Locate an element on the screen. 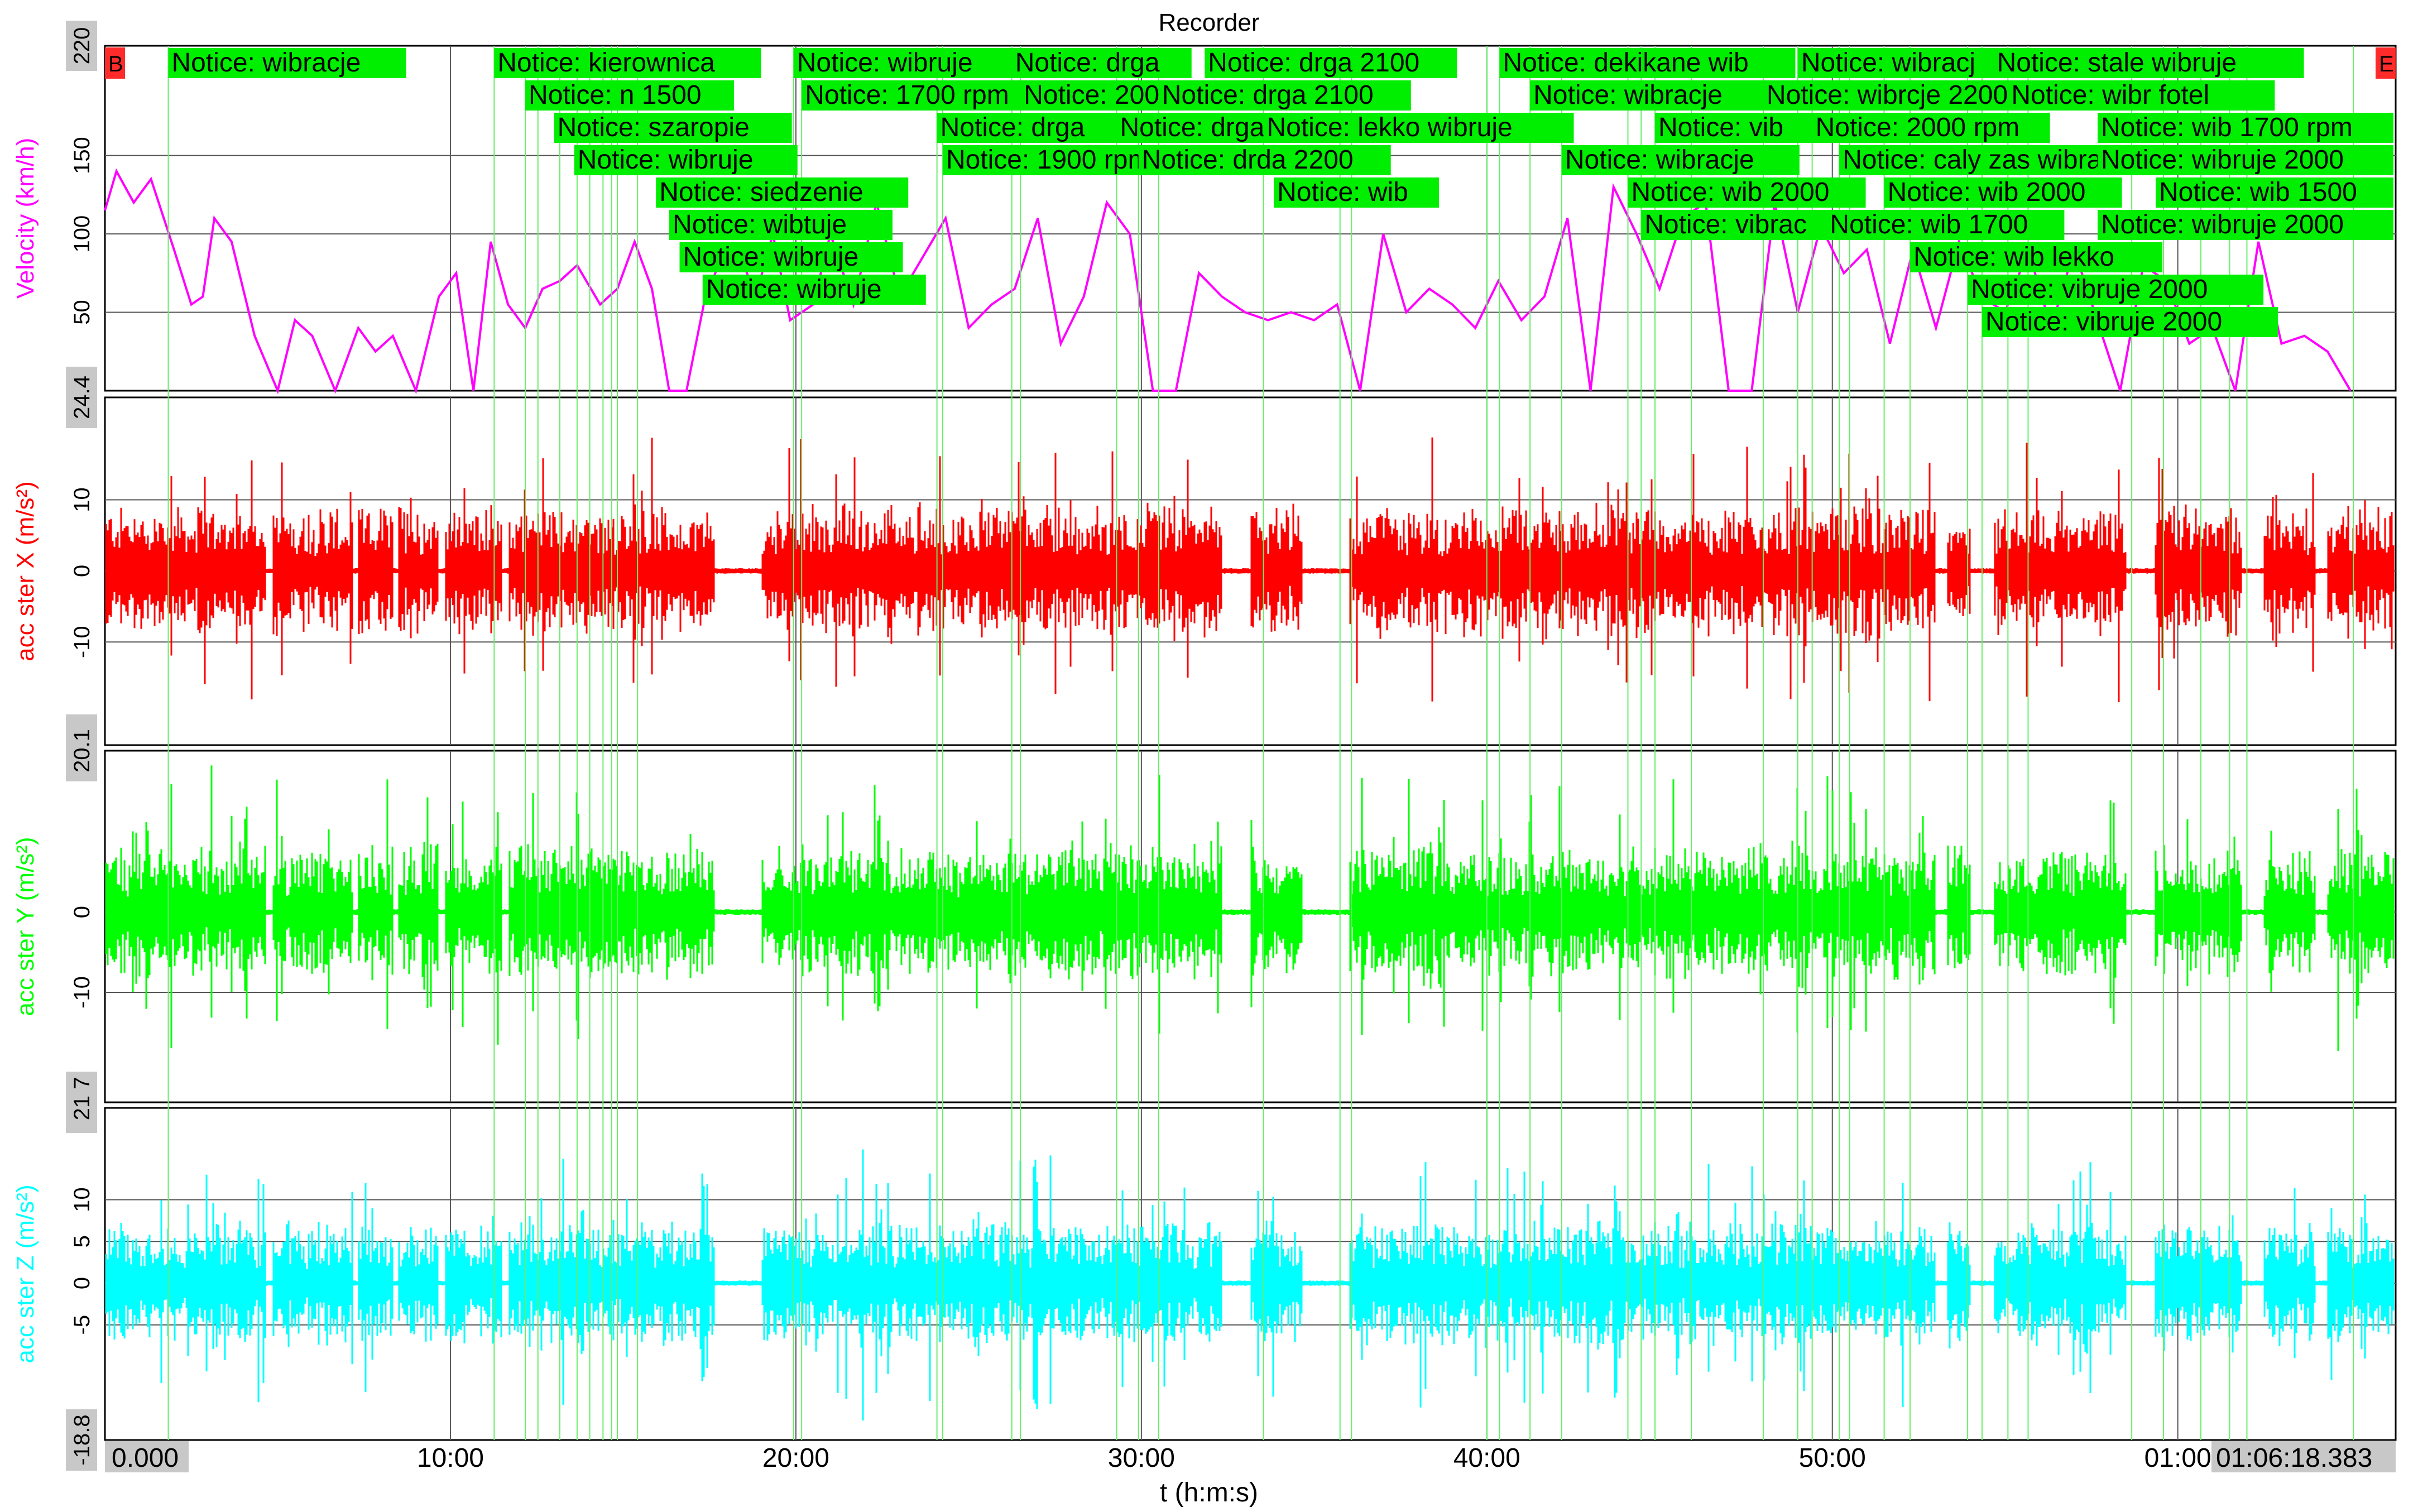 The width and height of the screenshot is (2418, 1512). notice-label: Notice: dekikane wib is located at coordinates (1625, 63).